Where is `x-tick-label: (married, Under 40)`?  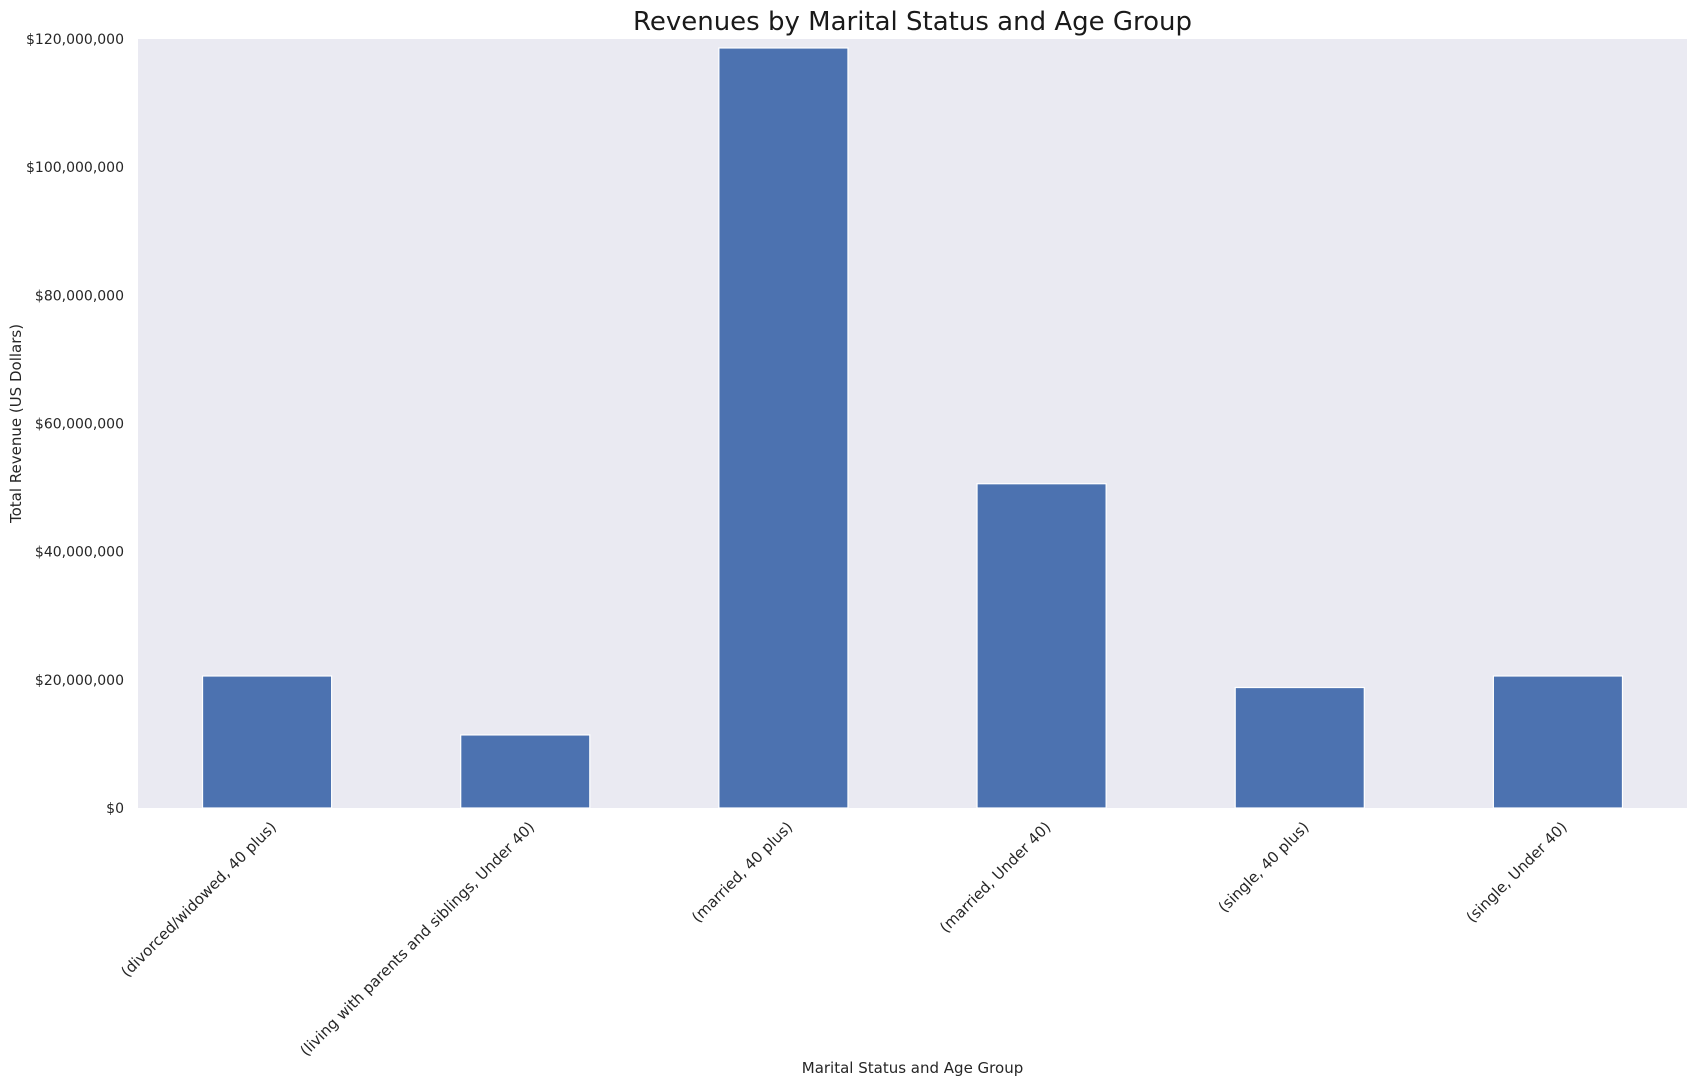 x-tick-label: (married, Under 40) is located at coordinates (995, 877).